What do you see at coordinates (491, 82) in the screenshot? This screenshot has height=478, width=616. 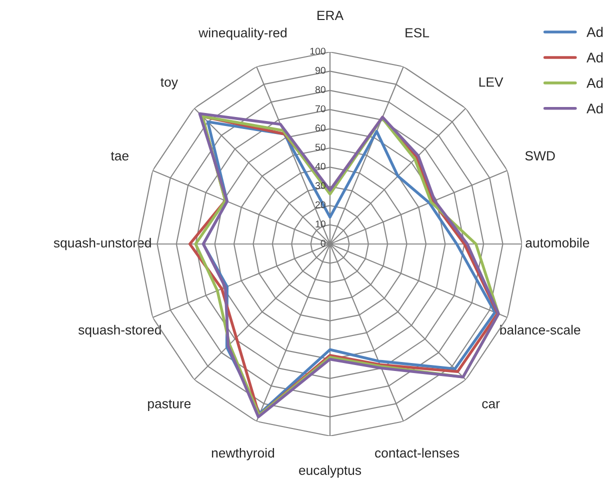 I see `spoke-label: LEV` at bounding box center [491, 82].